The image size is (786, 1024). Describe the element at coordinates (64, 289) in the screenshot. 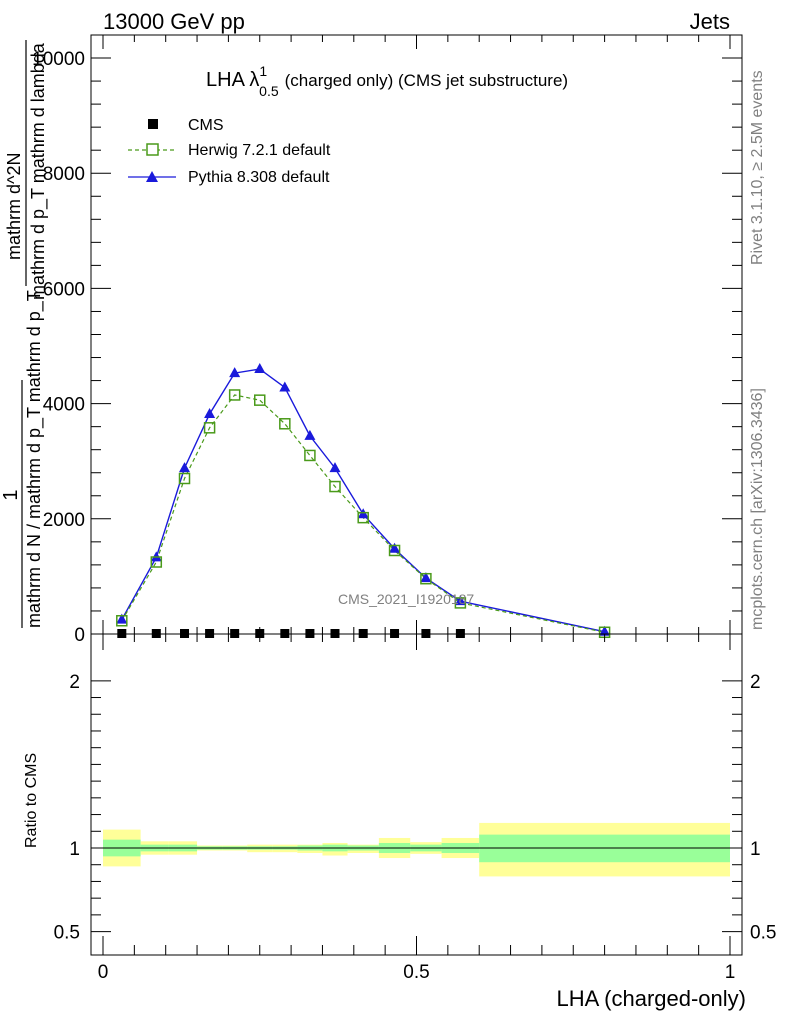

I see `main-y-tick-label: 6000` at that location.